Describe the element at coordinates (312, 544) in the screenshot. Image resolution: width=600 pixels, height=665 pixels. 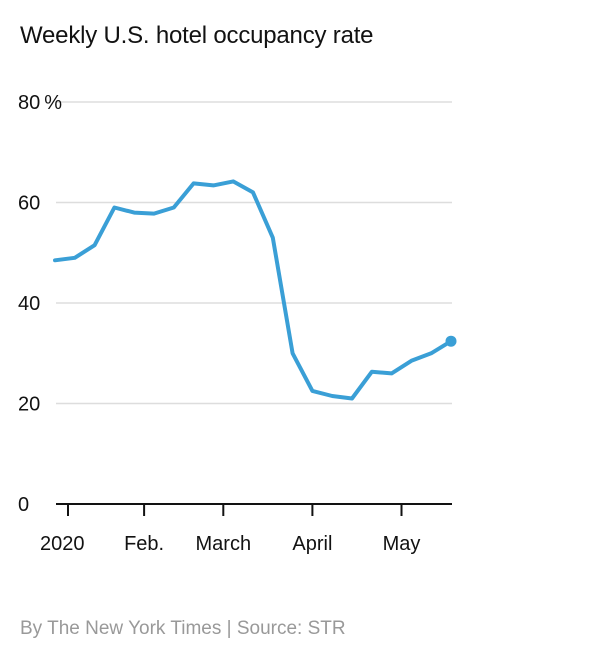
I see `x-tick-label-april: April` at that location.